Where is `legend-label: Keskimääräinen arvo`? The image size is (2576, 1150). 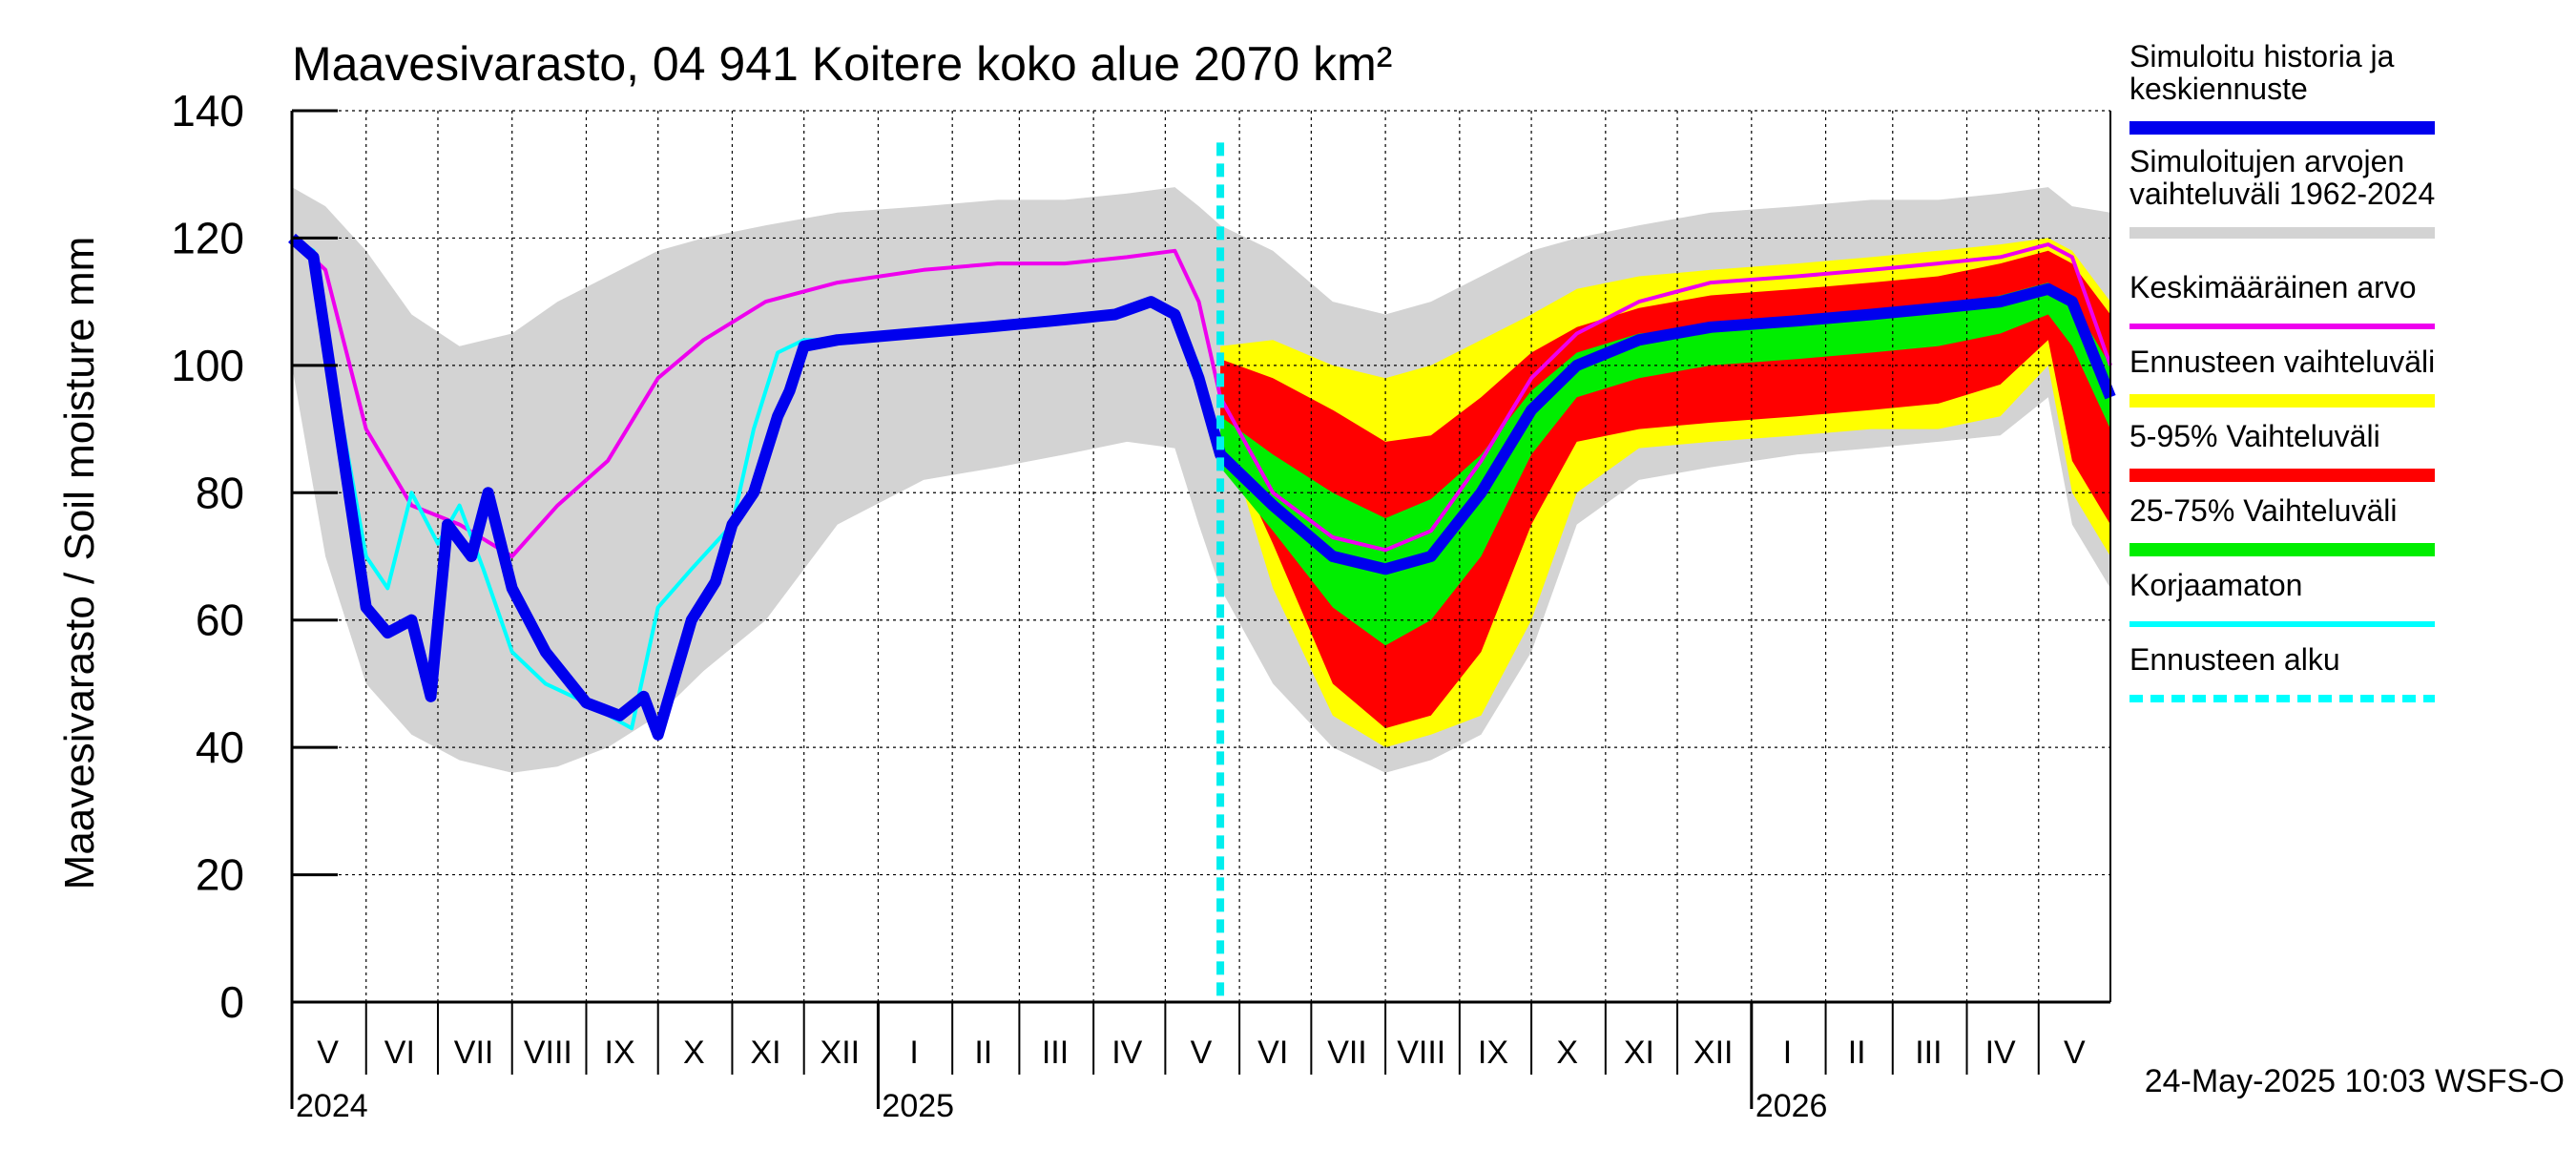
legend-label: Keskimääräinen arvo is located at coordinates (2273, 287).